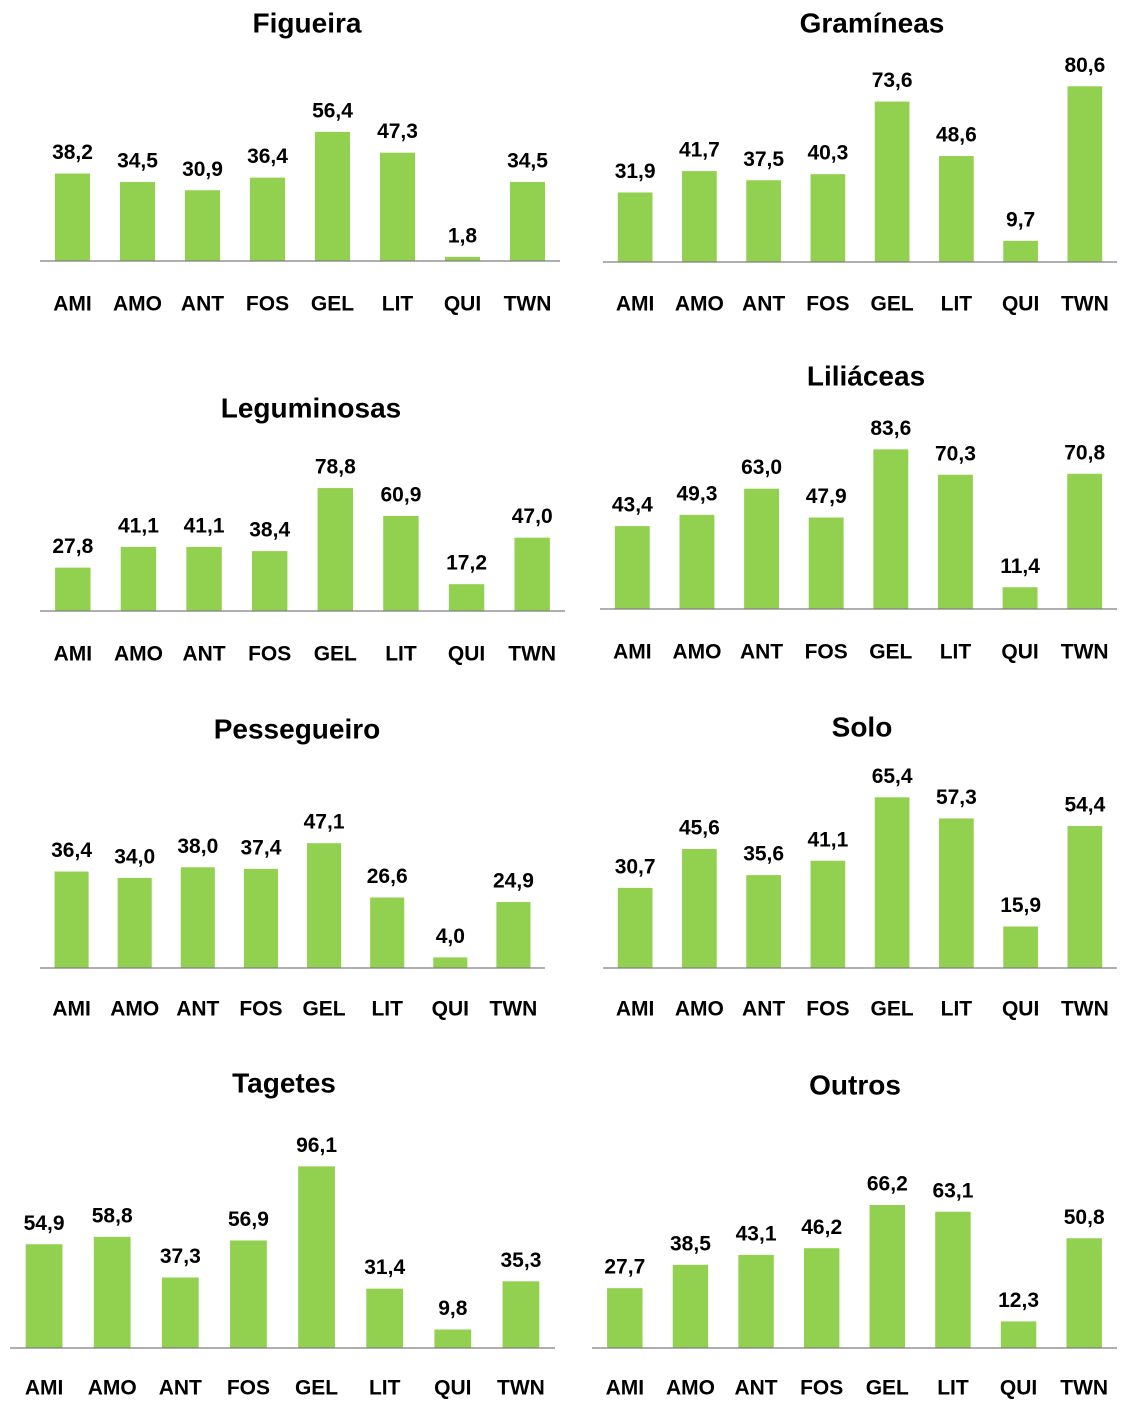 This screenshot has width=1127, height=1401. I want to click on chart-title: Tagetes, so click(284, 1082).